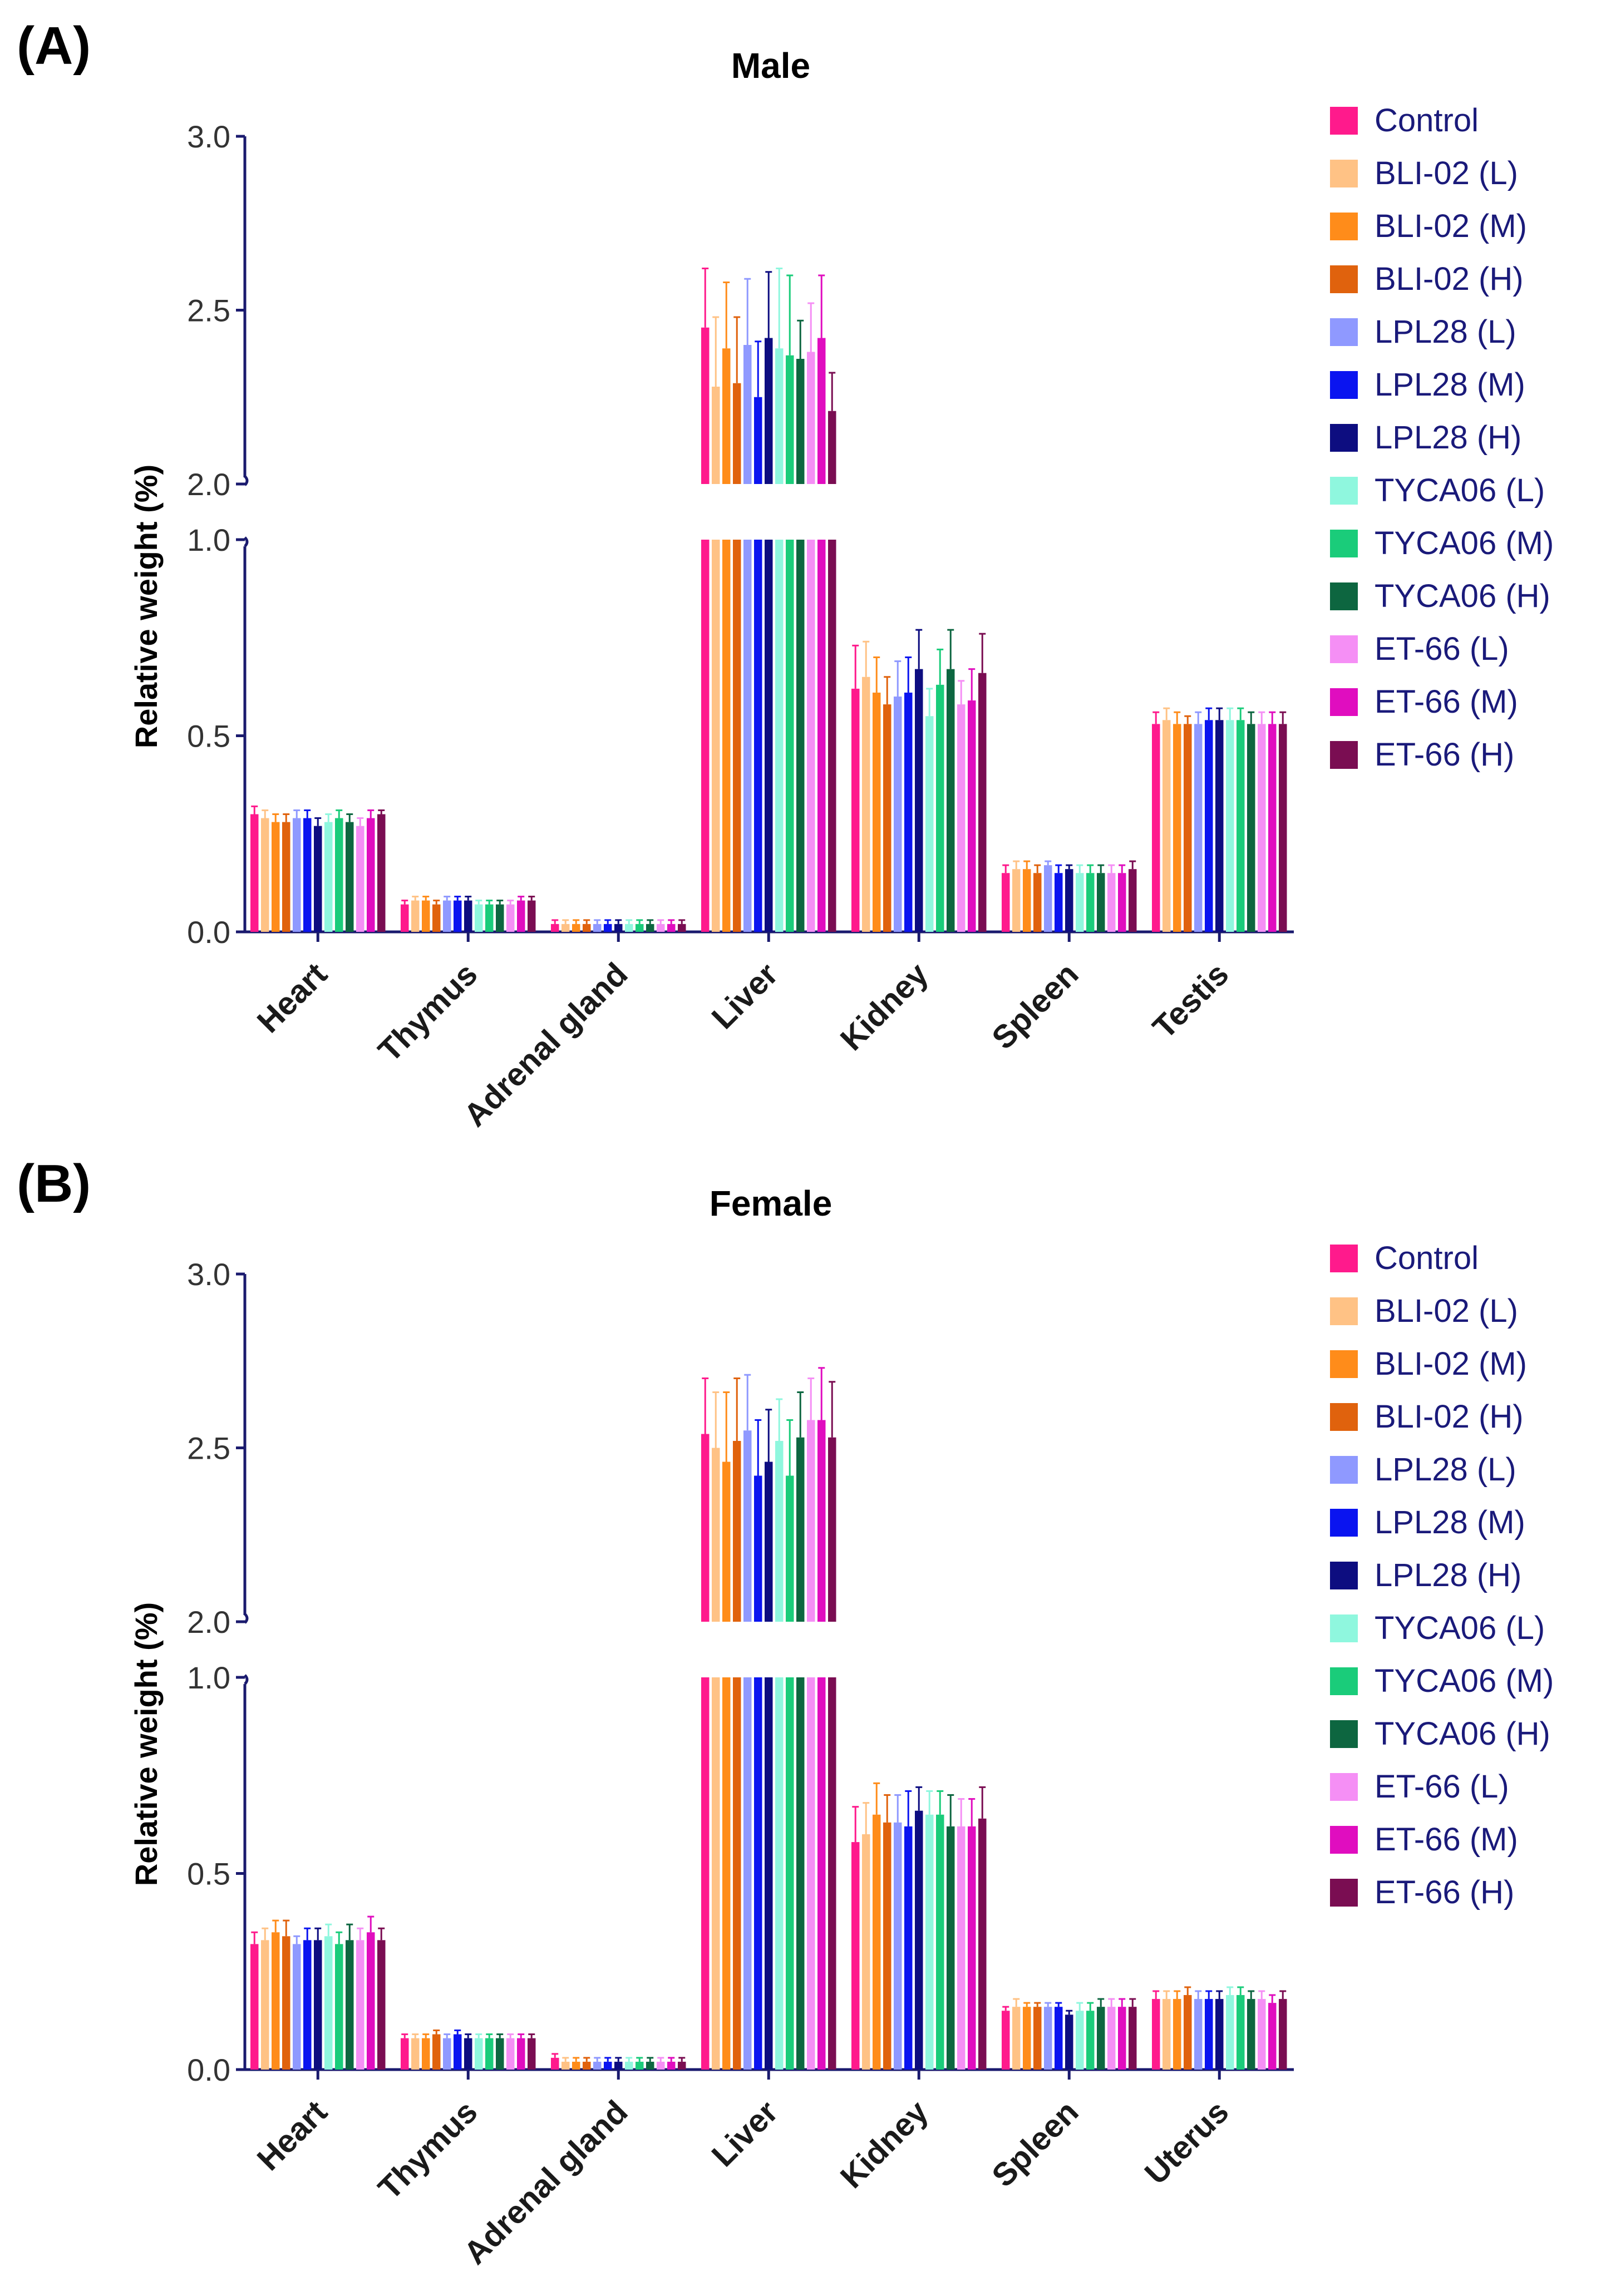  Describe the element at coordinates (1437, 1628) in the screenshot. I see `legend-item: TYCA06 (L)` at that location.